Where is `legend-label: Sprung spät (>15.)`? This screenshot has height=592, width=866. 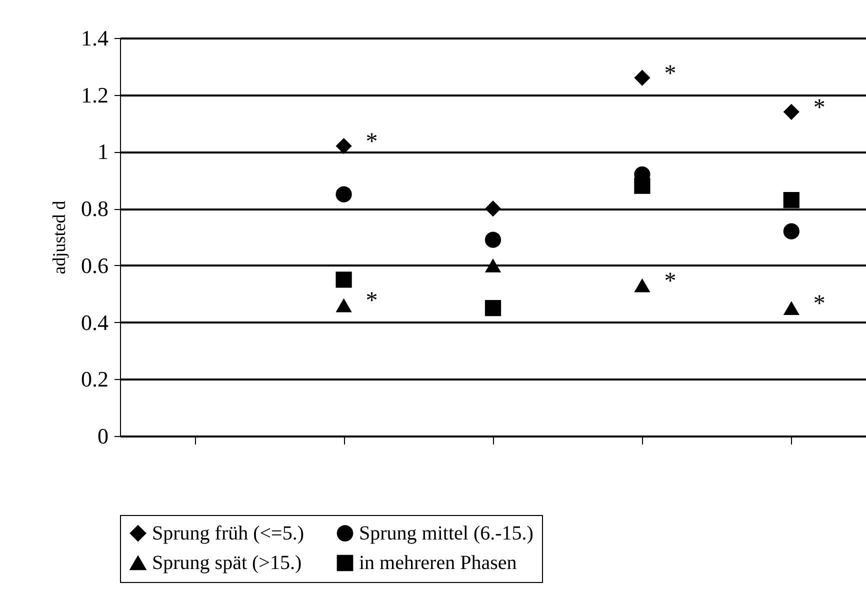
legend-label: Sprung spät (>15.) is located at coordinates (227, 563).